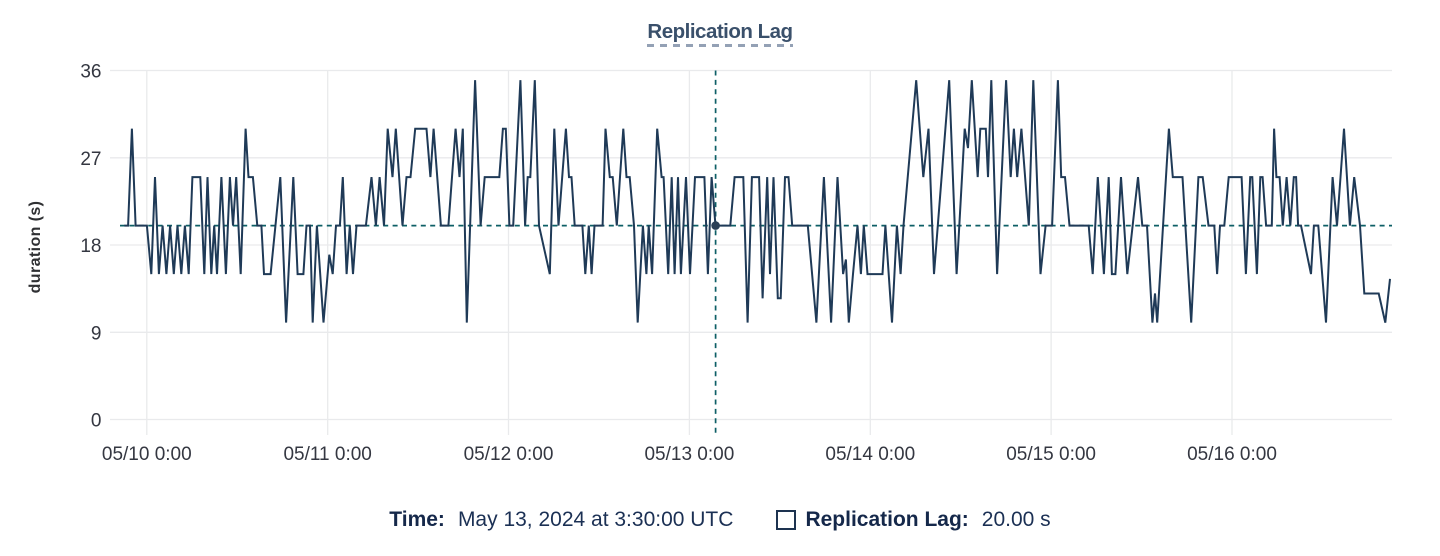 The image size is (1440, 556). What do you see at coordinates (96, 333) in the screenshot?
I see `svg-text: 9` at bounding box center [96, 333].